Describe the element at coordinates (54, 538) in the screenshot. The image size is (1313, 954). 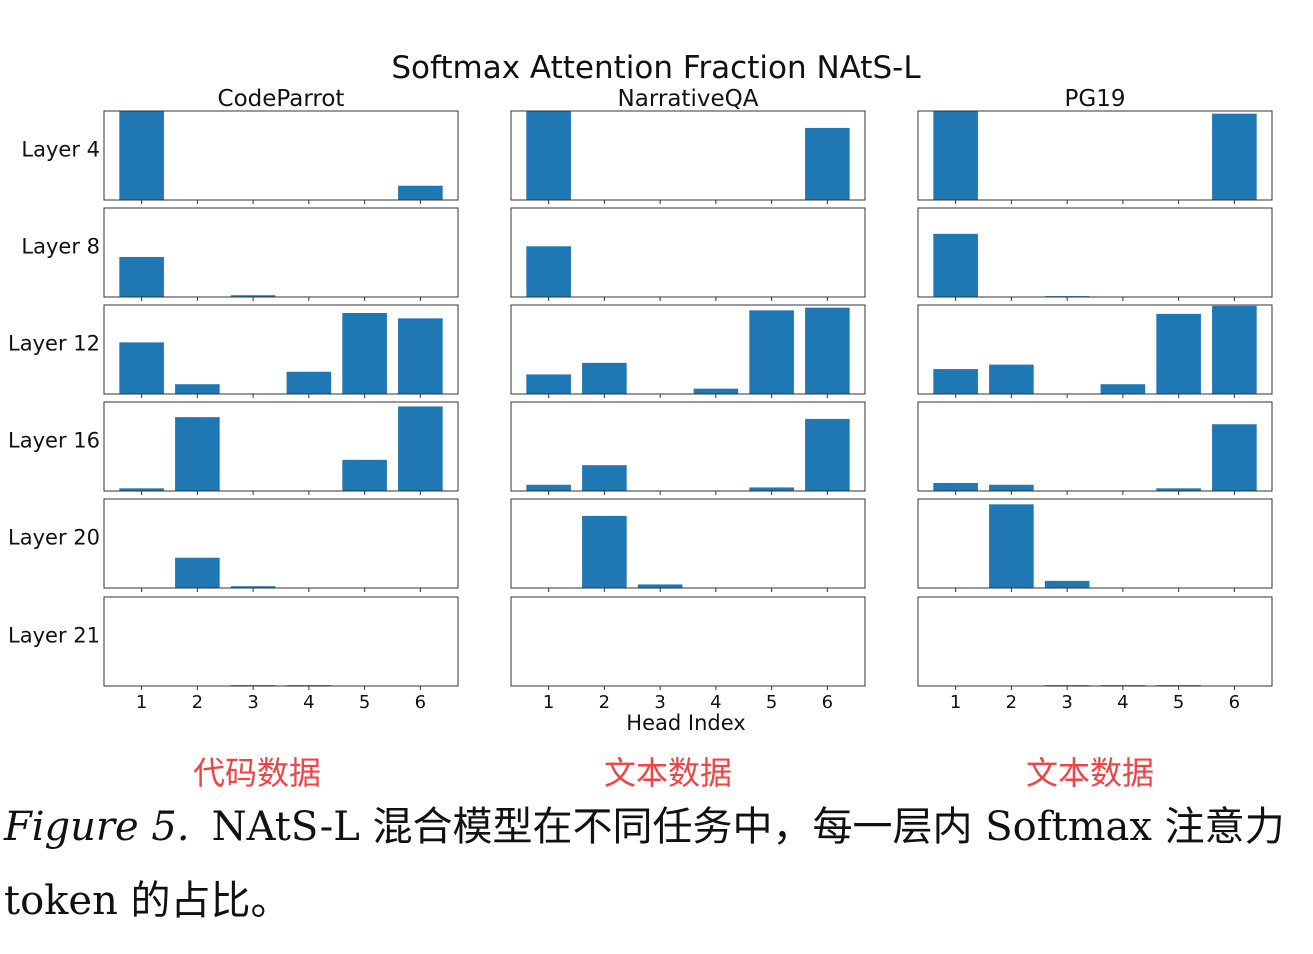
I see `row-label-layer-20: Layer 20` at that location.